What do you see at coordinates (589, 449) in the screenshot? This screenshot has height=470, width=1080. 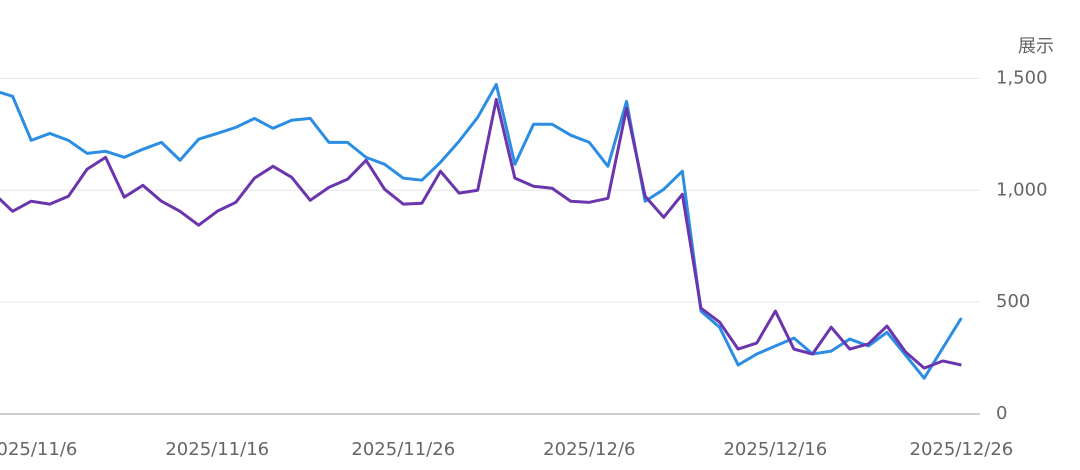 I see `x-tick-label: 2025/12/6` at bounding box center [589, 449].